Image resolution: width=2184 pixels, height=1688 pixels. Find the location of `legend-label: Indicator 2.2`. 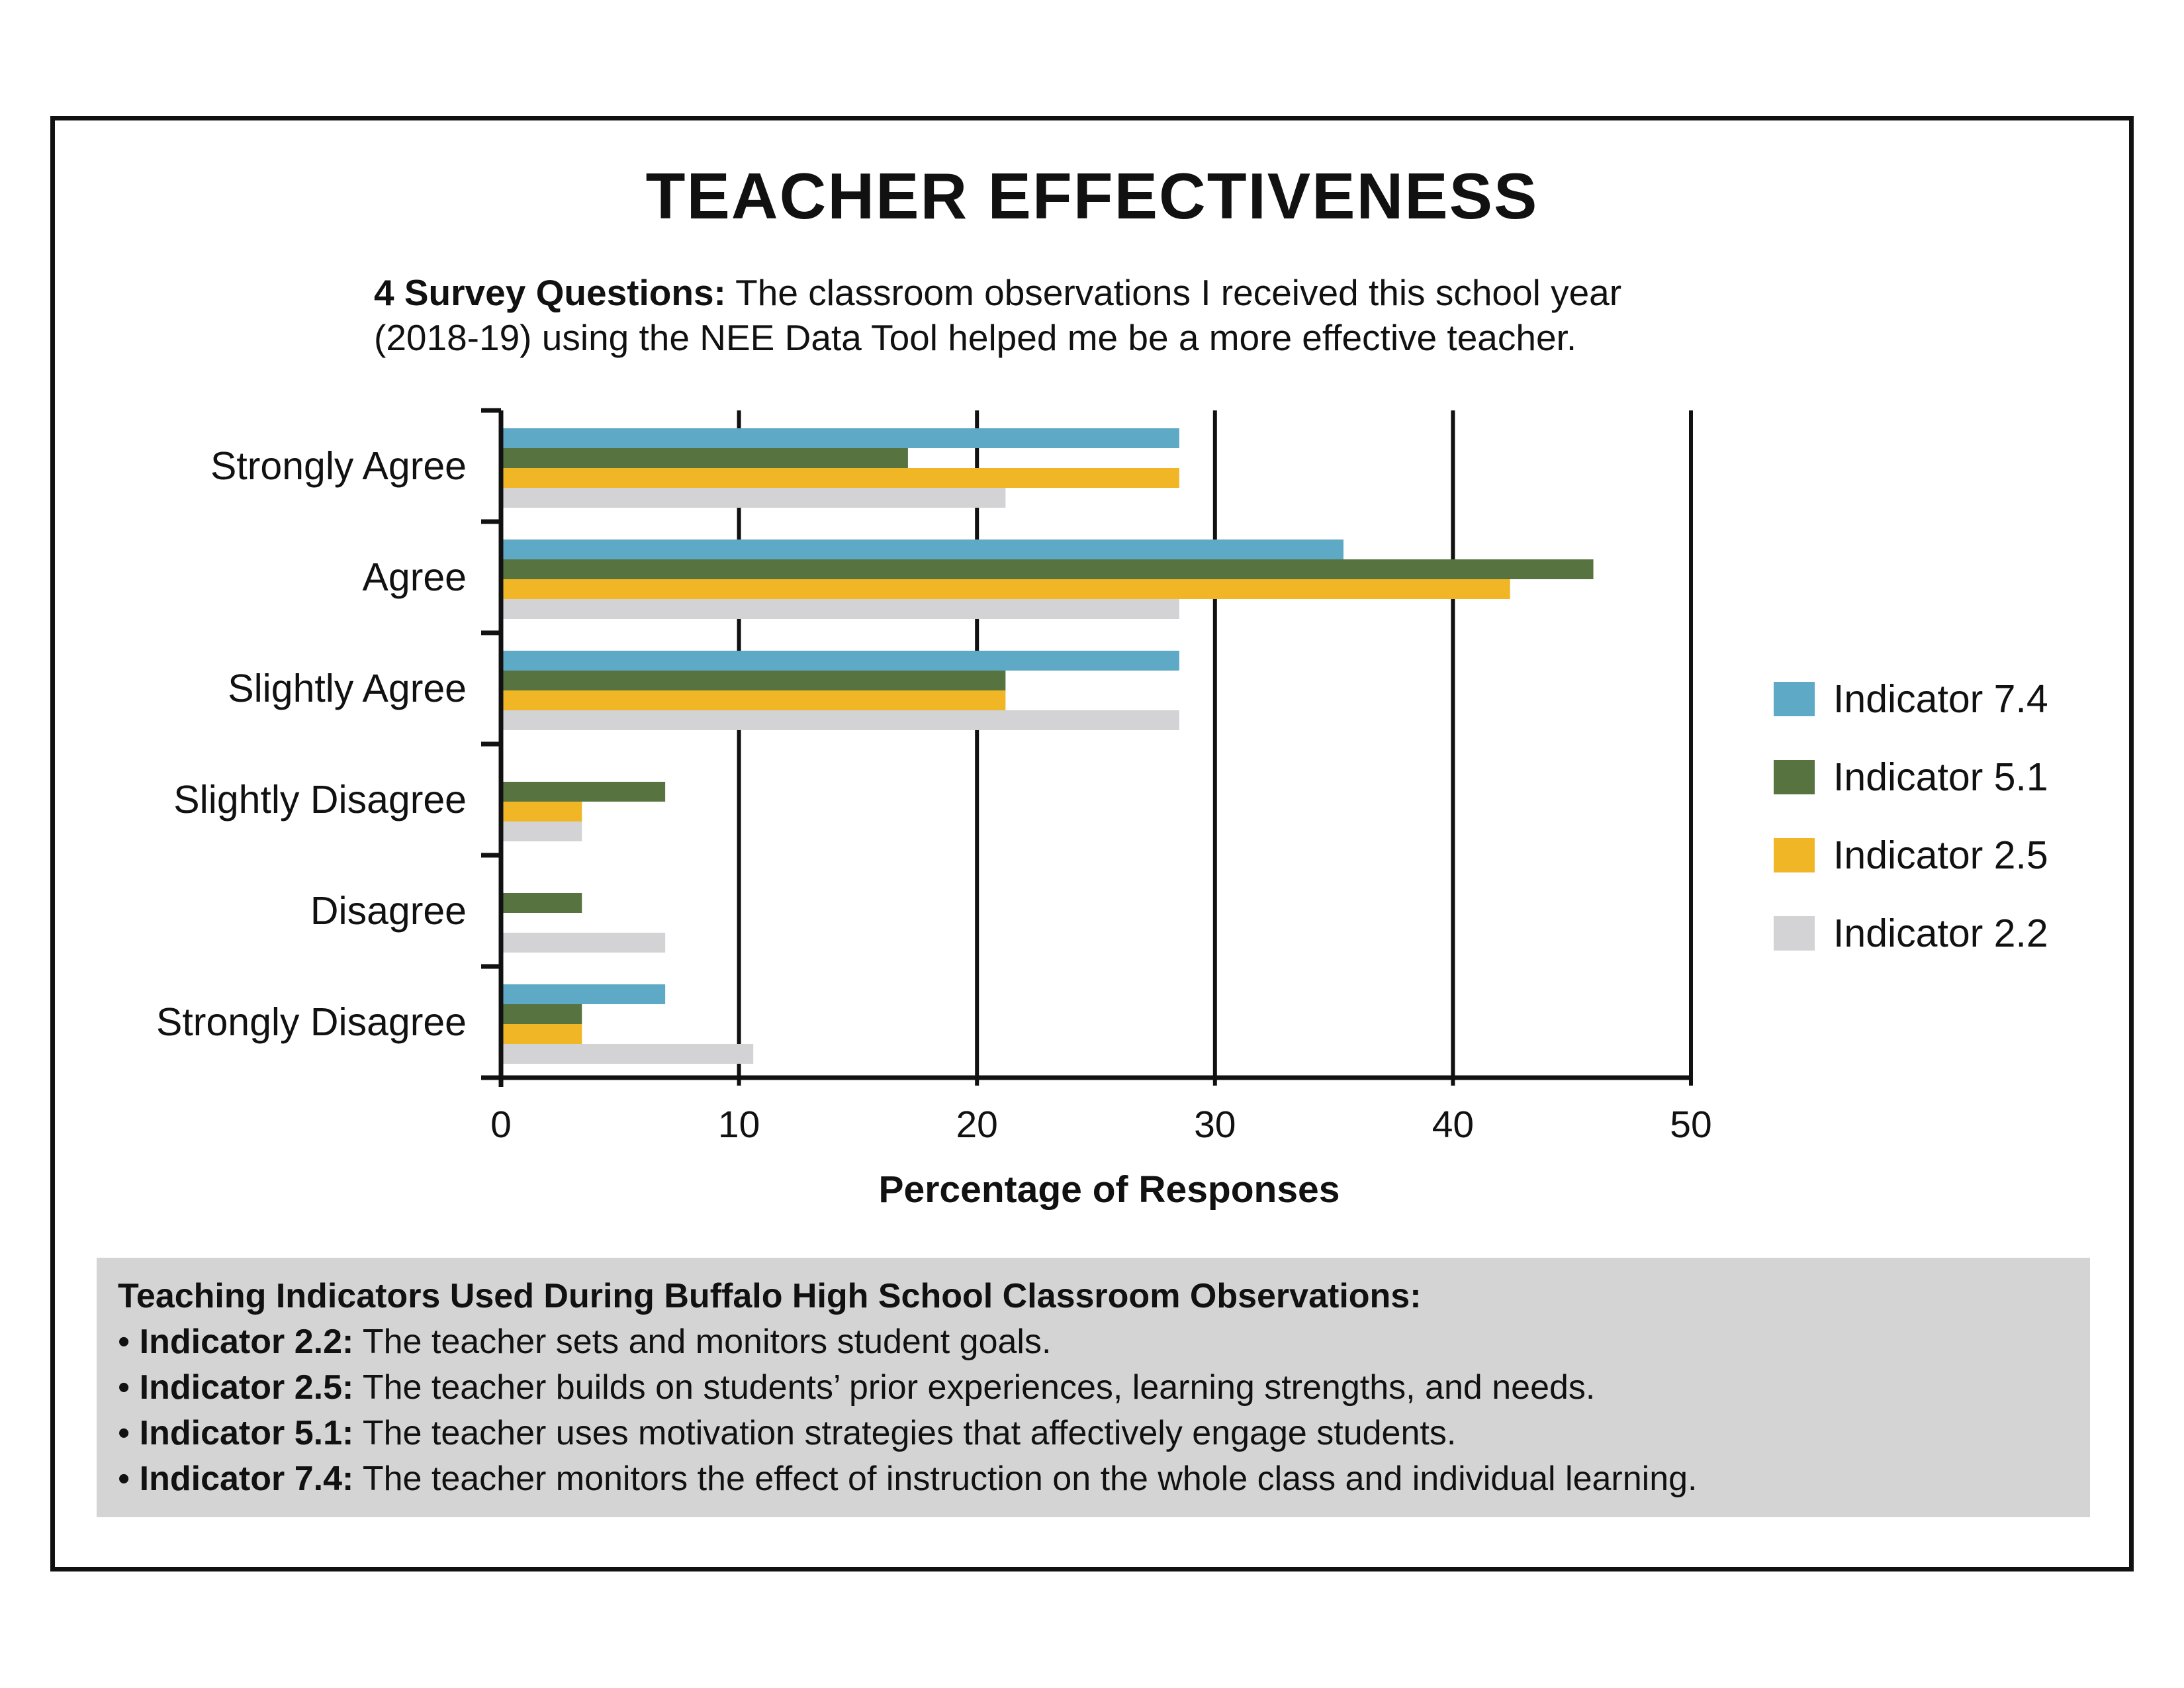

legend-label: Indicator 2.2 is located at coordinates (1940, 933).